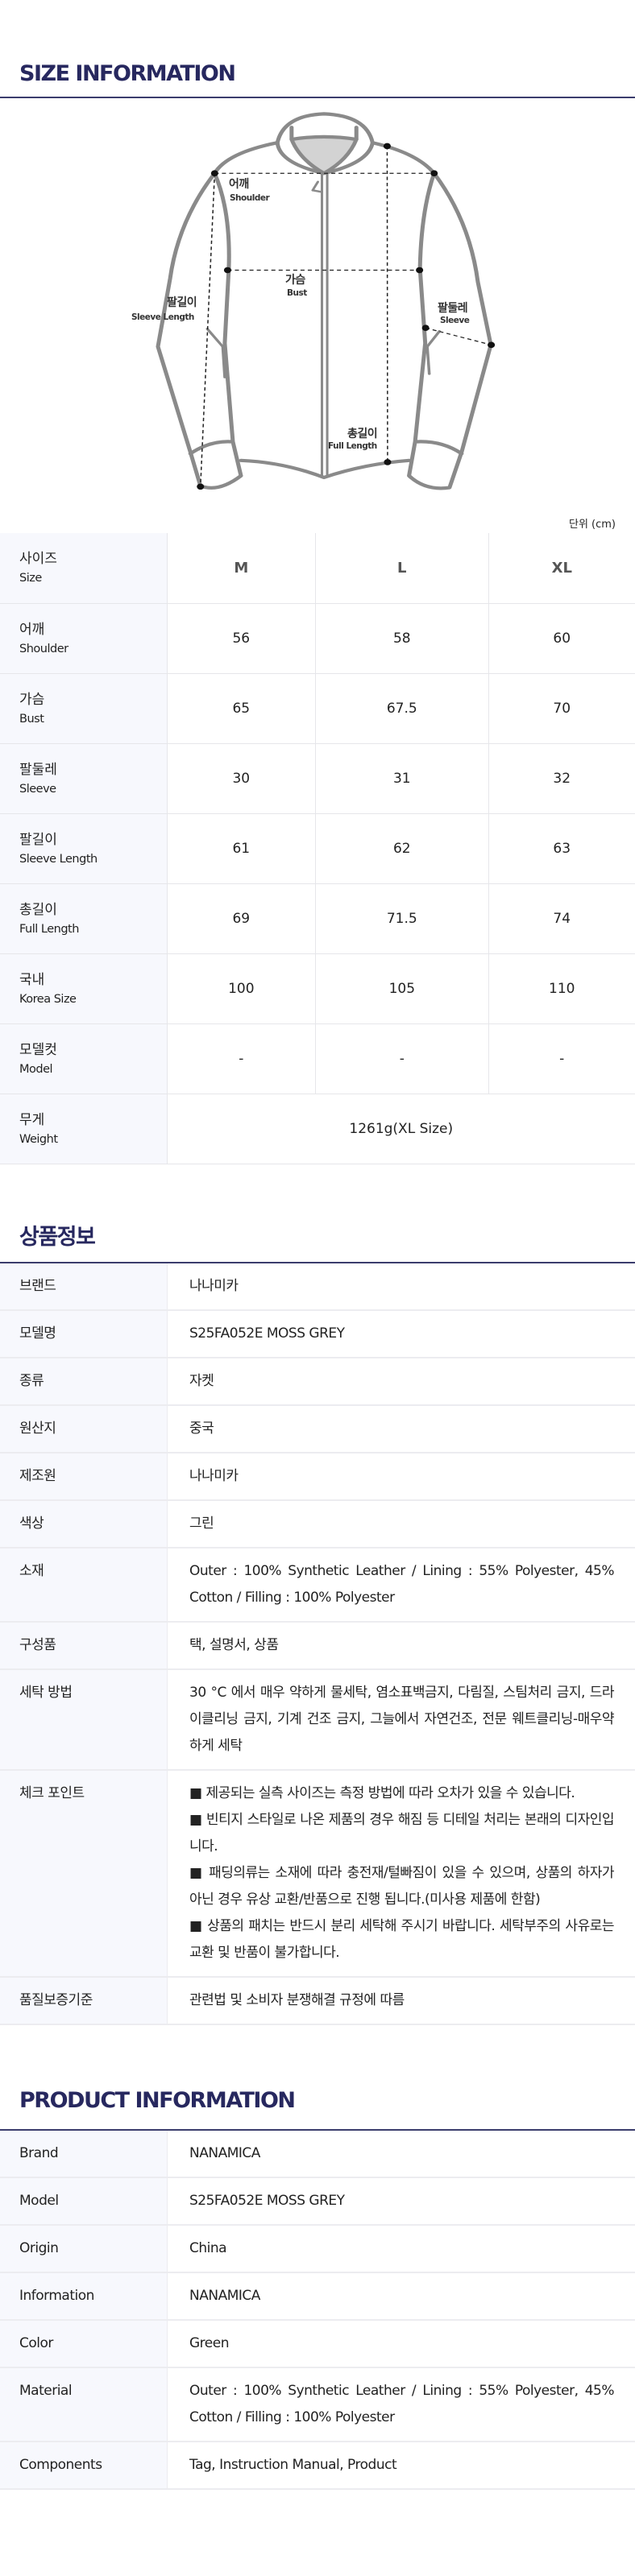 The image size is (635, 2576). Describe the element at coordinates (84, 1585) in the screenshot. I see `row-label: 소재` at that location.